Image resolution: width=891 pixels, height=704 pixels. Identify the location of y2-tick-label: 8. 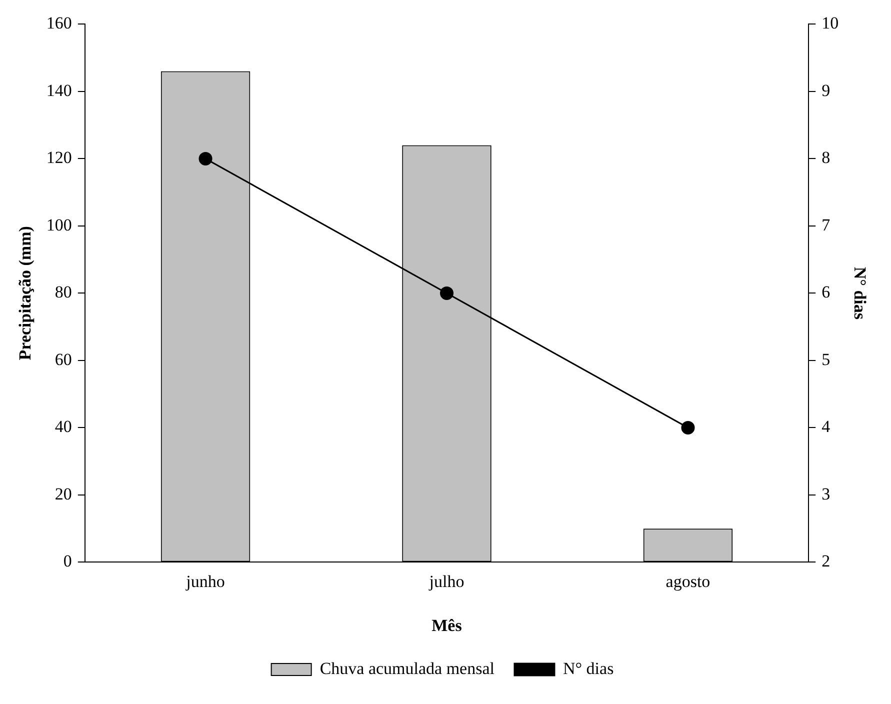
(826, 158).